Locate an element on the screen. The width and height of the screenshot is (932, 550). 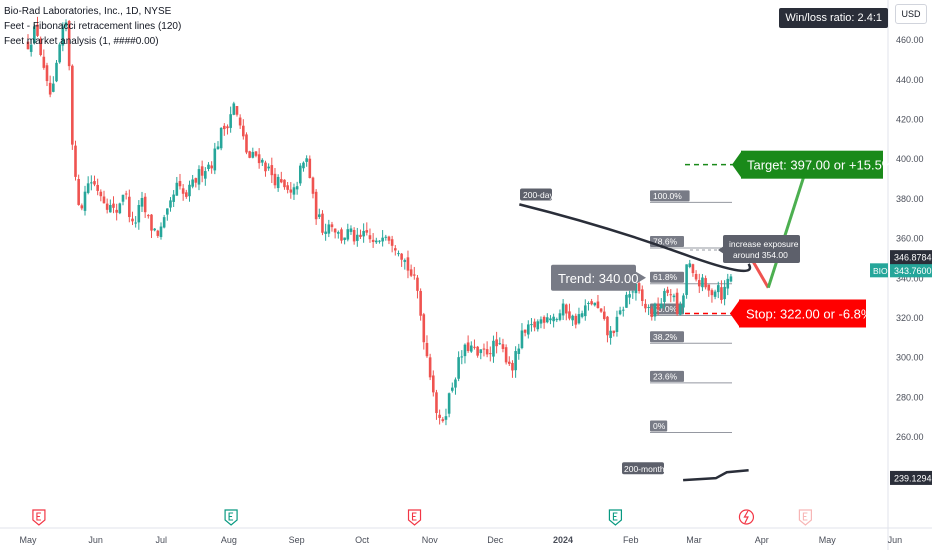
ma-200-month-line is located at coordinates (716, 475).